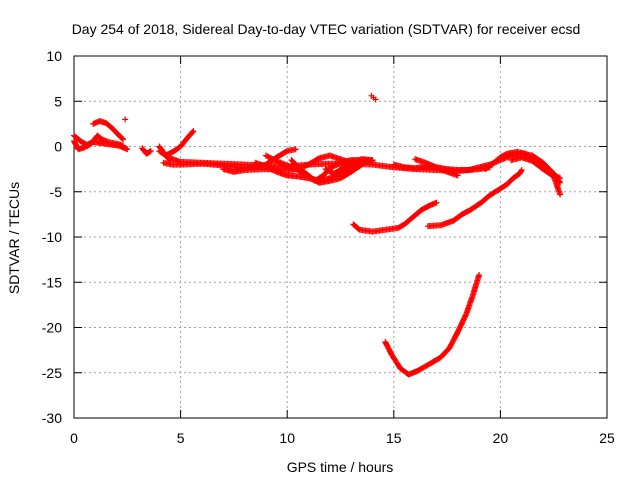  What do you see at coordinates (58, 101) in the screenshot?
I see `y-tick-label: 5` at bounding box center [58, 101].